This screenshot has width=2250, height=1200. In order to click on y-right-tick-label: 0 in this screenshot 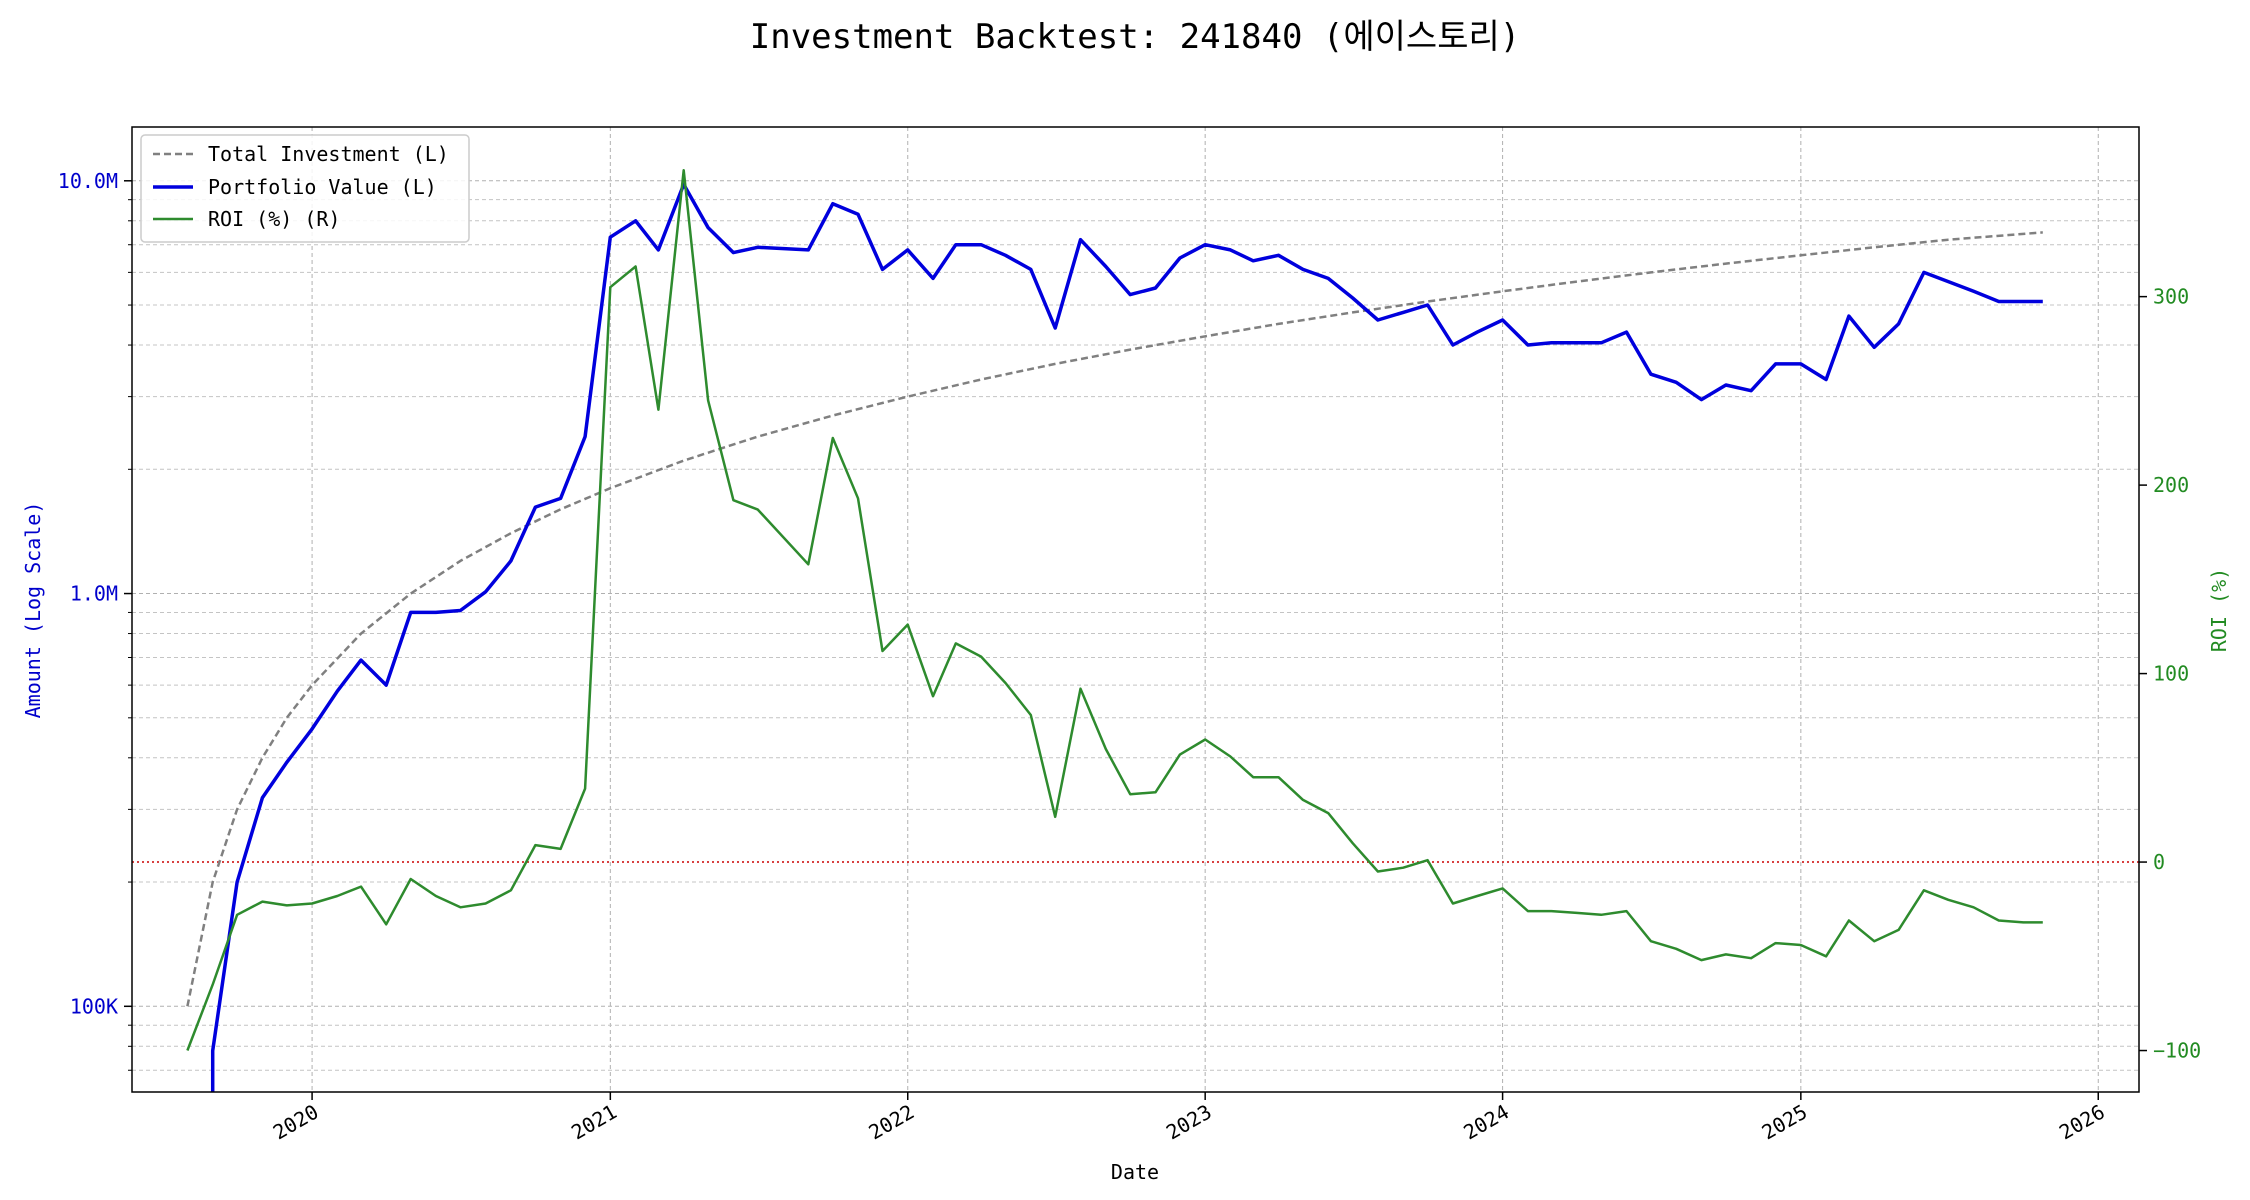, I will do `click(2159, 862)`.